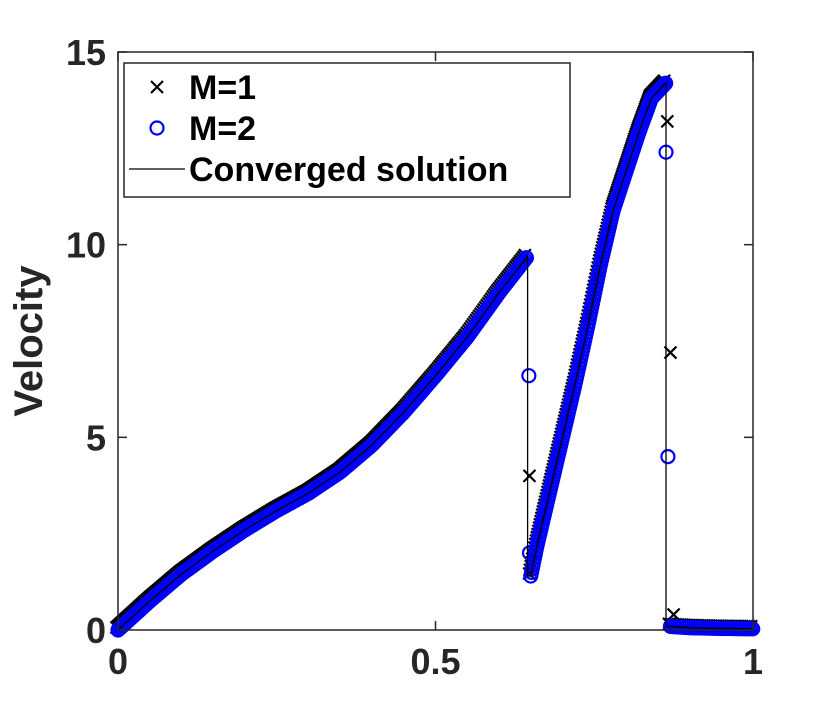 The image size is (830, 710). Describe the element at coordinates (348, 170) in the screenshot. I see `legend-label: Converged solution` at that location.